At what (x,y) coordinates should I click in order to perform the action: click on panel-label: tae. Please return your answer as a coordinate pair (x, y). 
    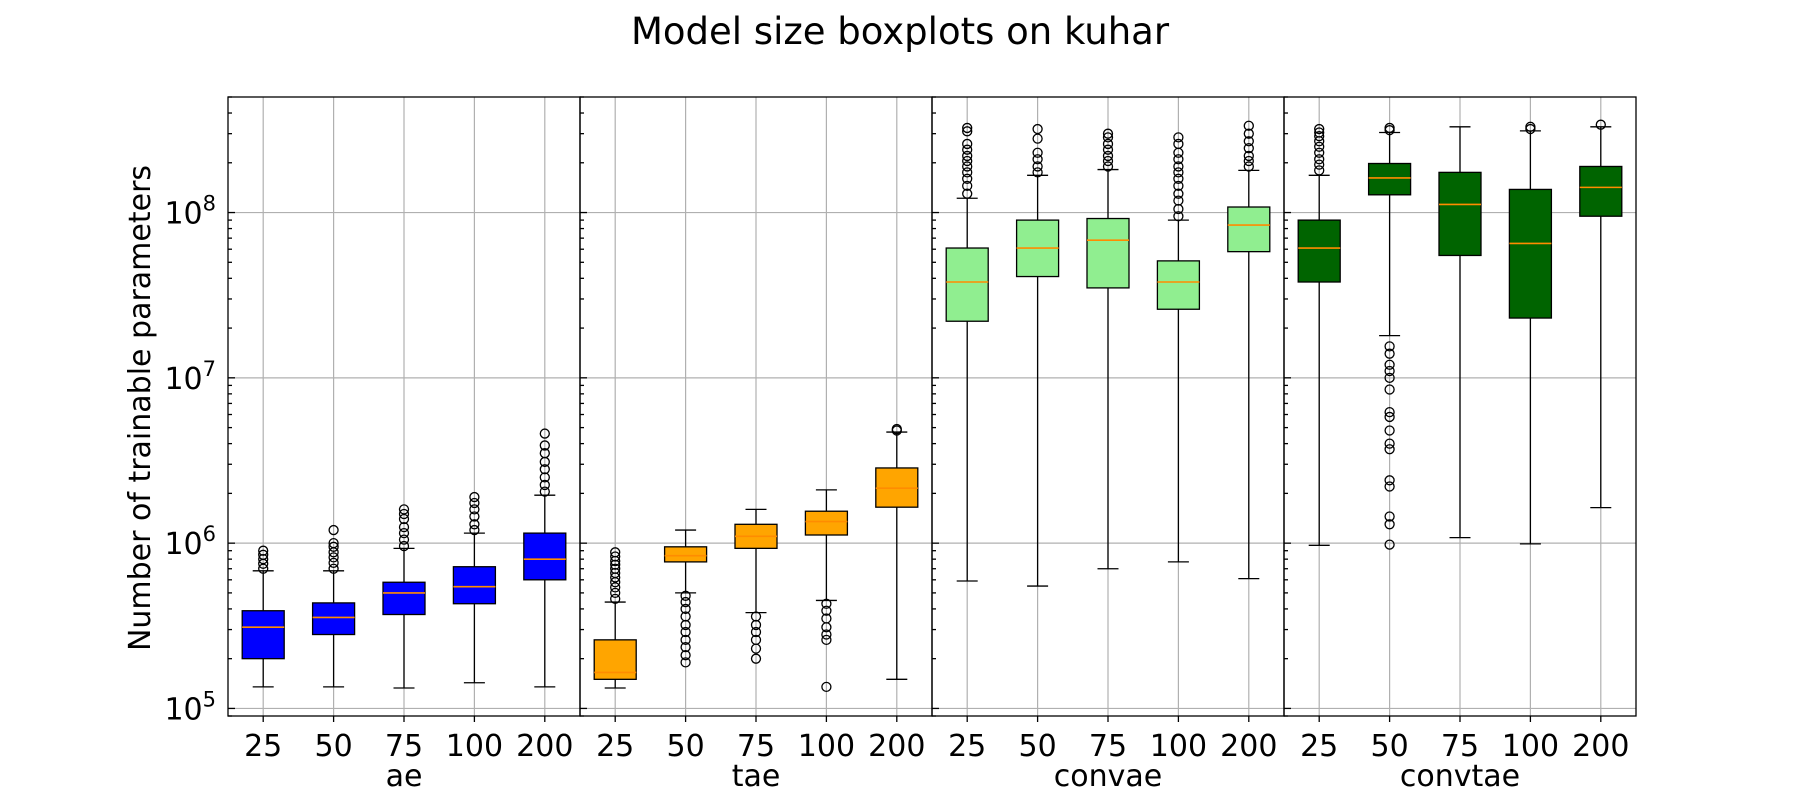
    Looking at the image, I should click on (756, 776).